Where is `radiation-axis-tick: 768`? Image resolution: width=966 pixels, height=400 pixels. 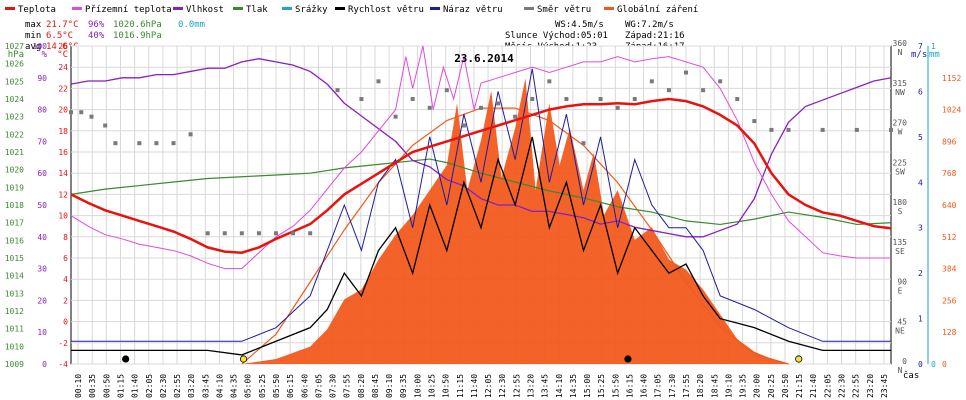 radiation-axis-tick: 768 is located at coordinates (949, 173).